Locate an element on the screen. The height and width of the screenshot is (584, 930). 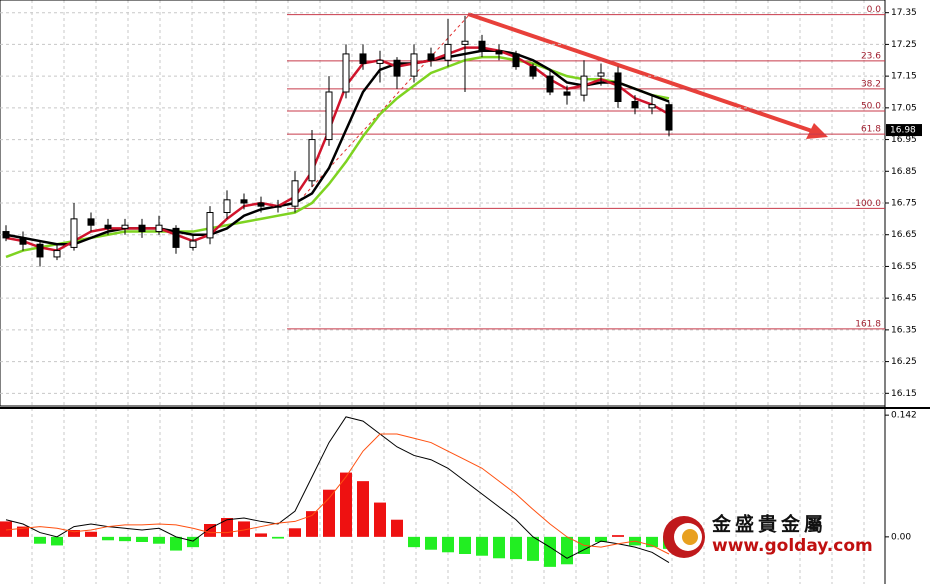
current-price-label: 16.98 is located at coordinates (903, 131).